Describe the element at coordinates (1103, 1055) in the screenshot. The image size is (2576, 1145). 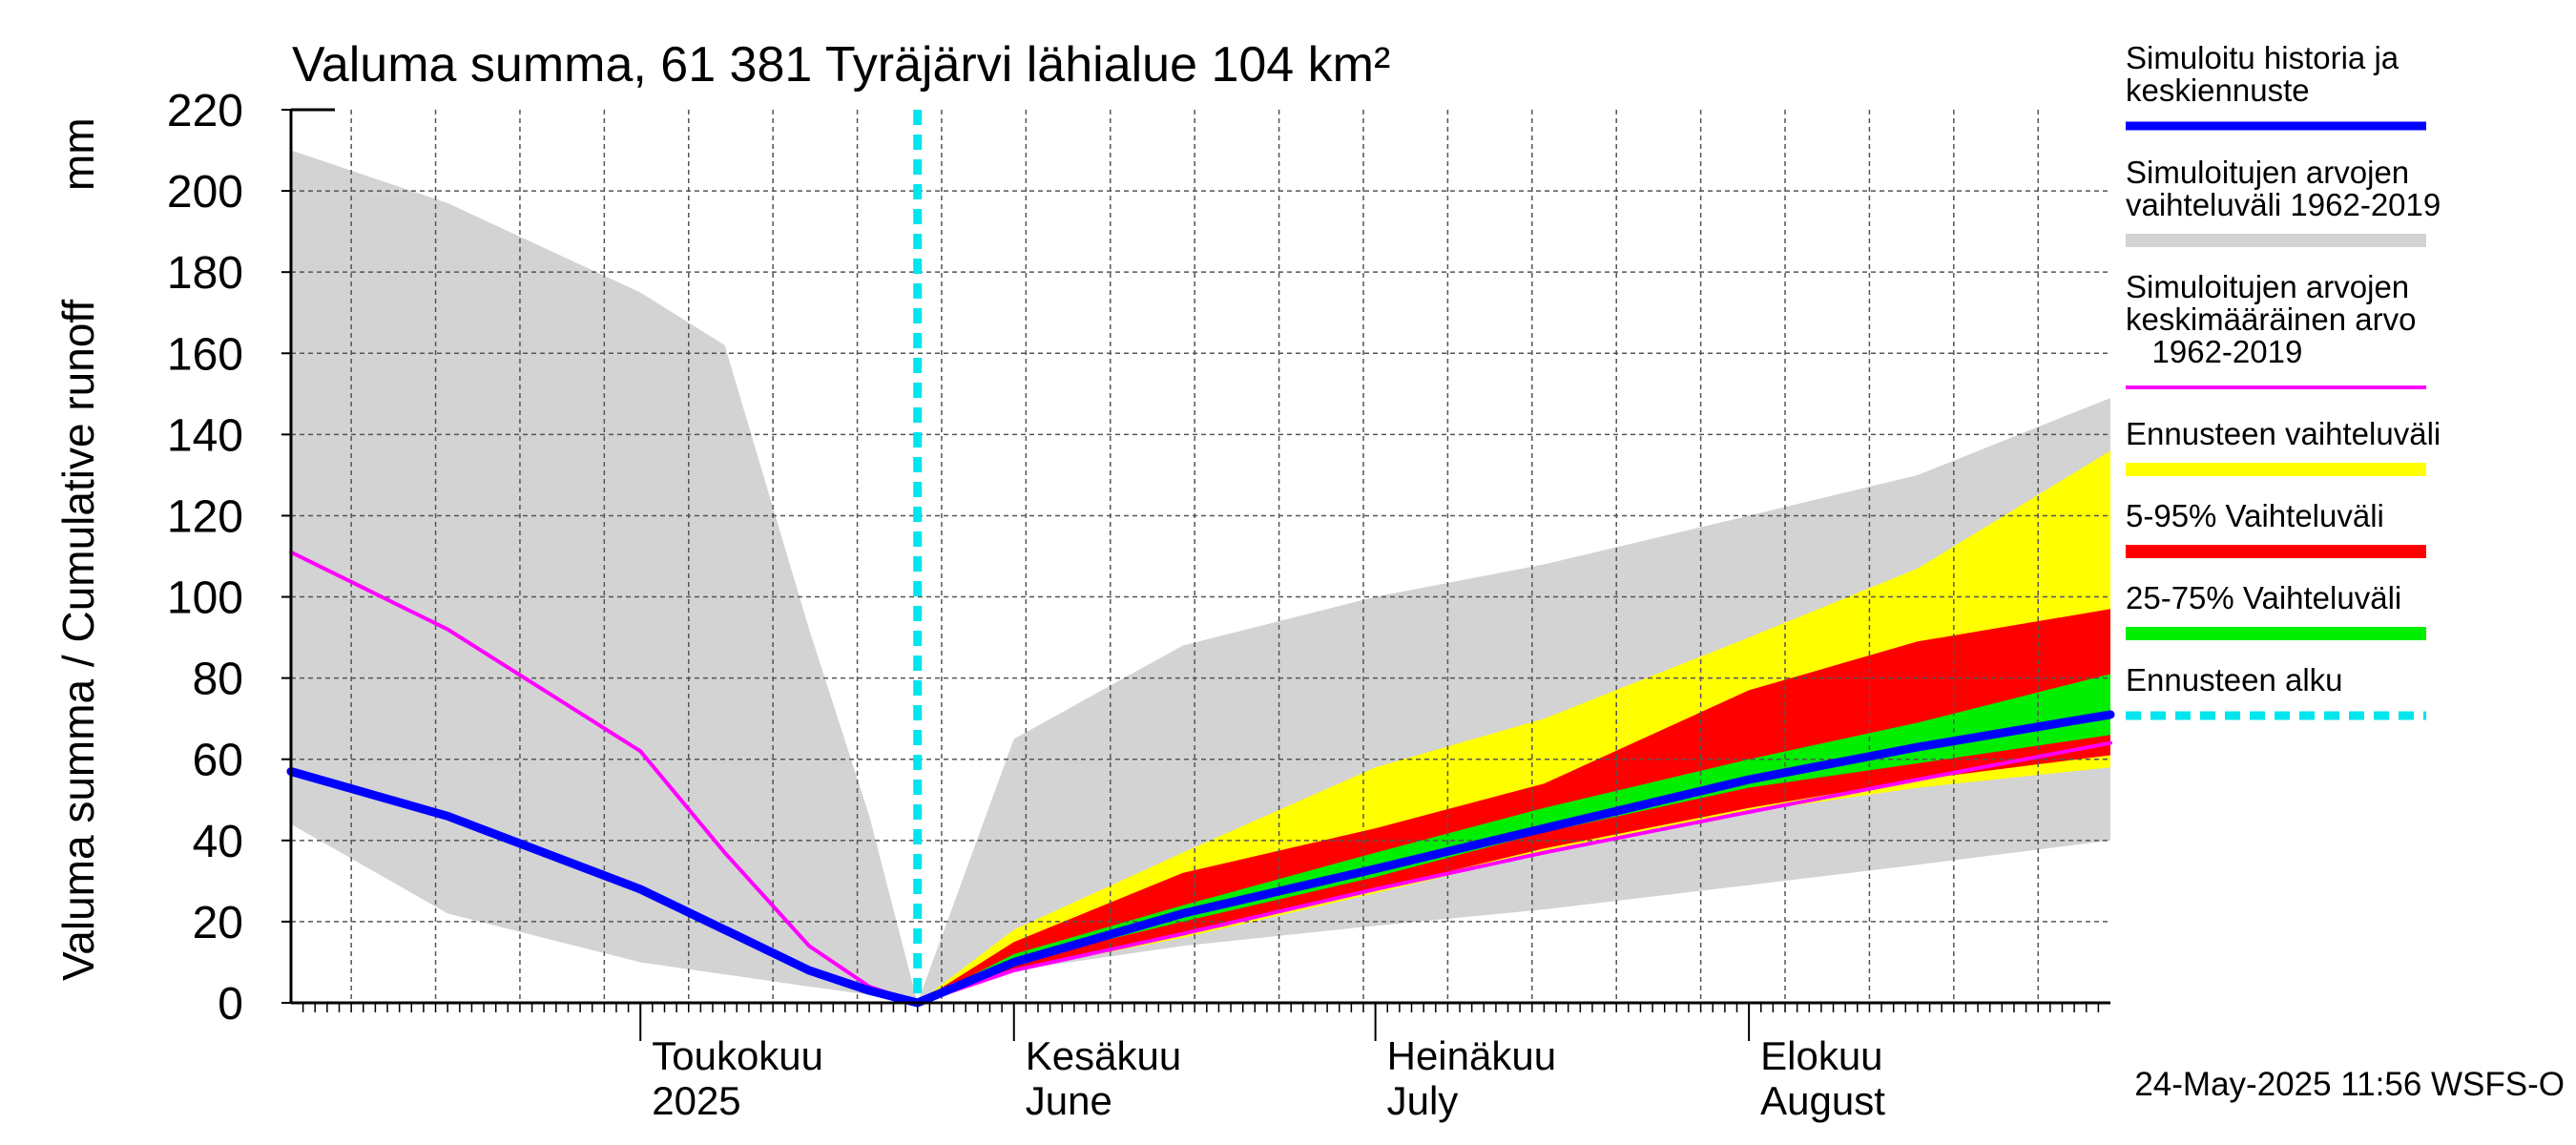
I see `x-month-label: Kesäkuu` at that location.